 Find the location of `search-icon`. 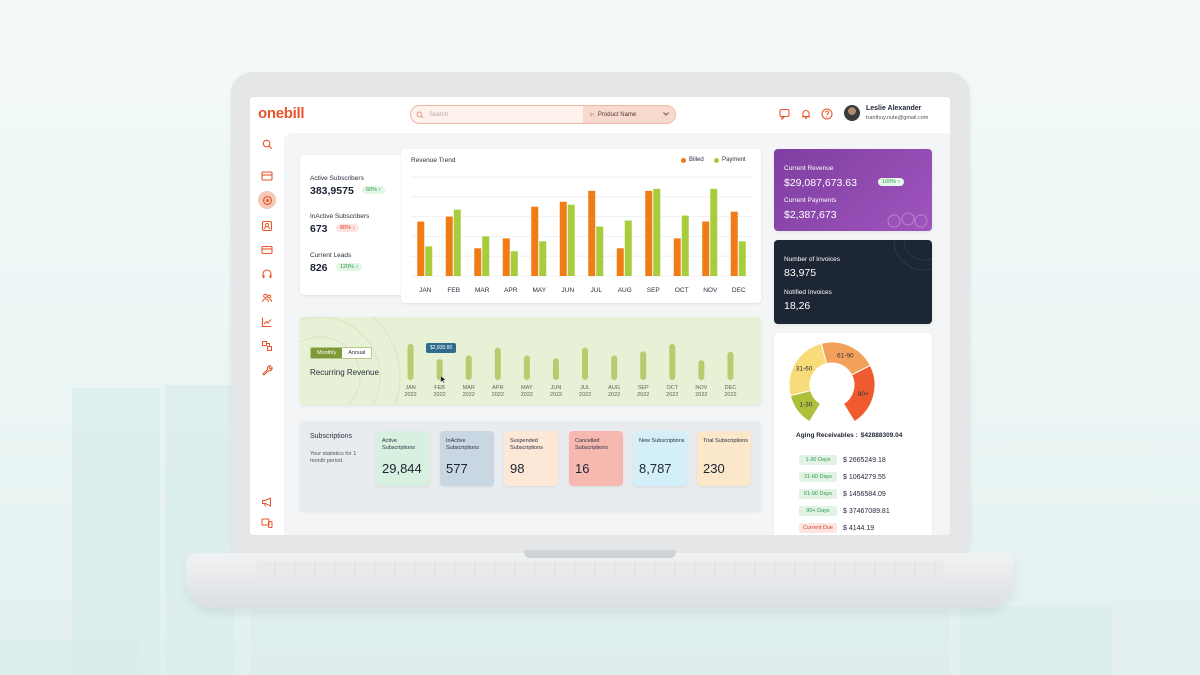

search-icon is located at coordinates (267, 144).